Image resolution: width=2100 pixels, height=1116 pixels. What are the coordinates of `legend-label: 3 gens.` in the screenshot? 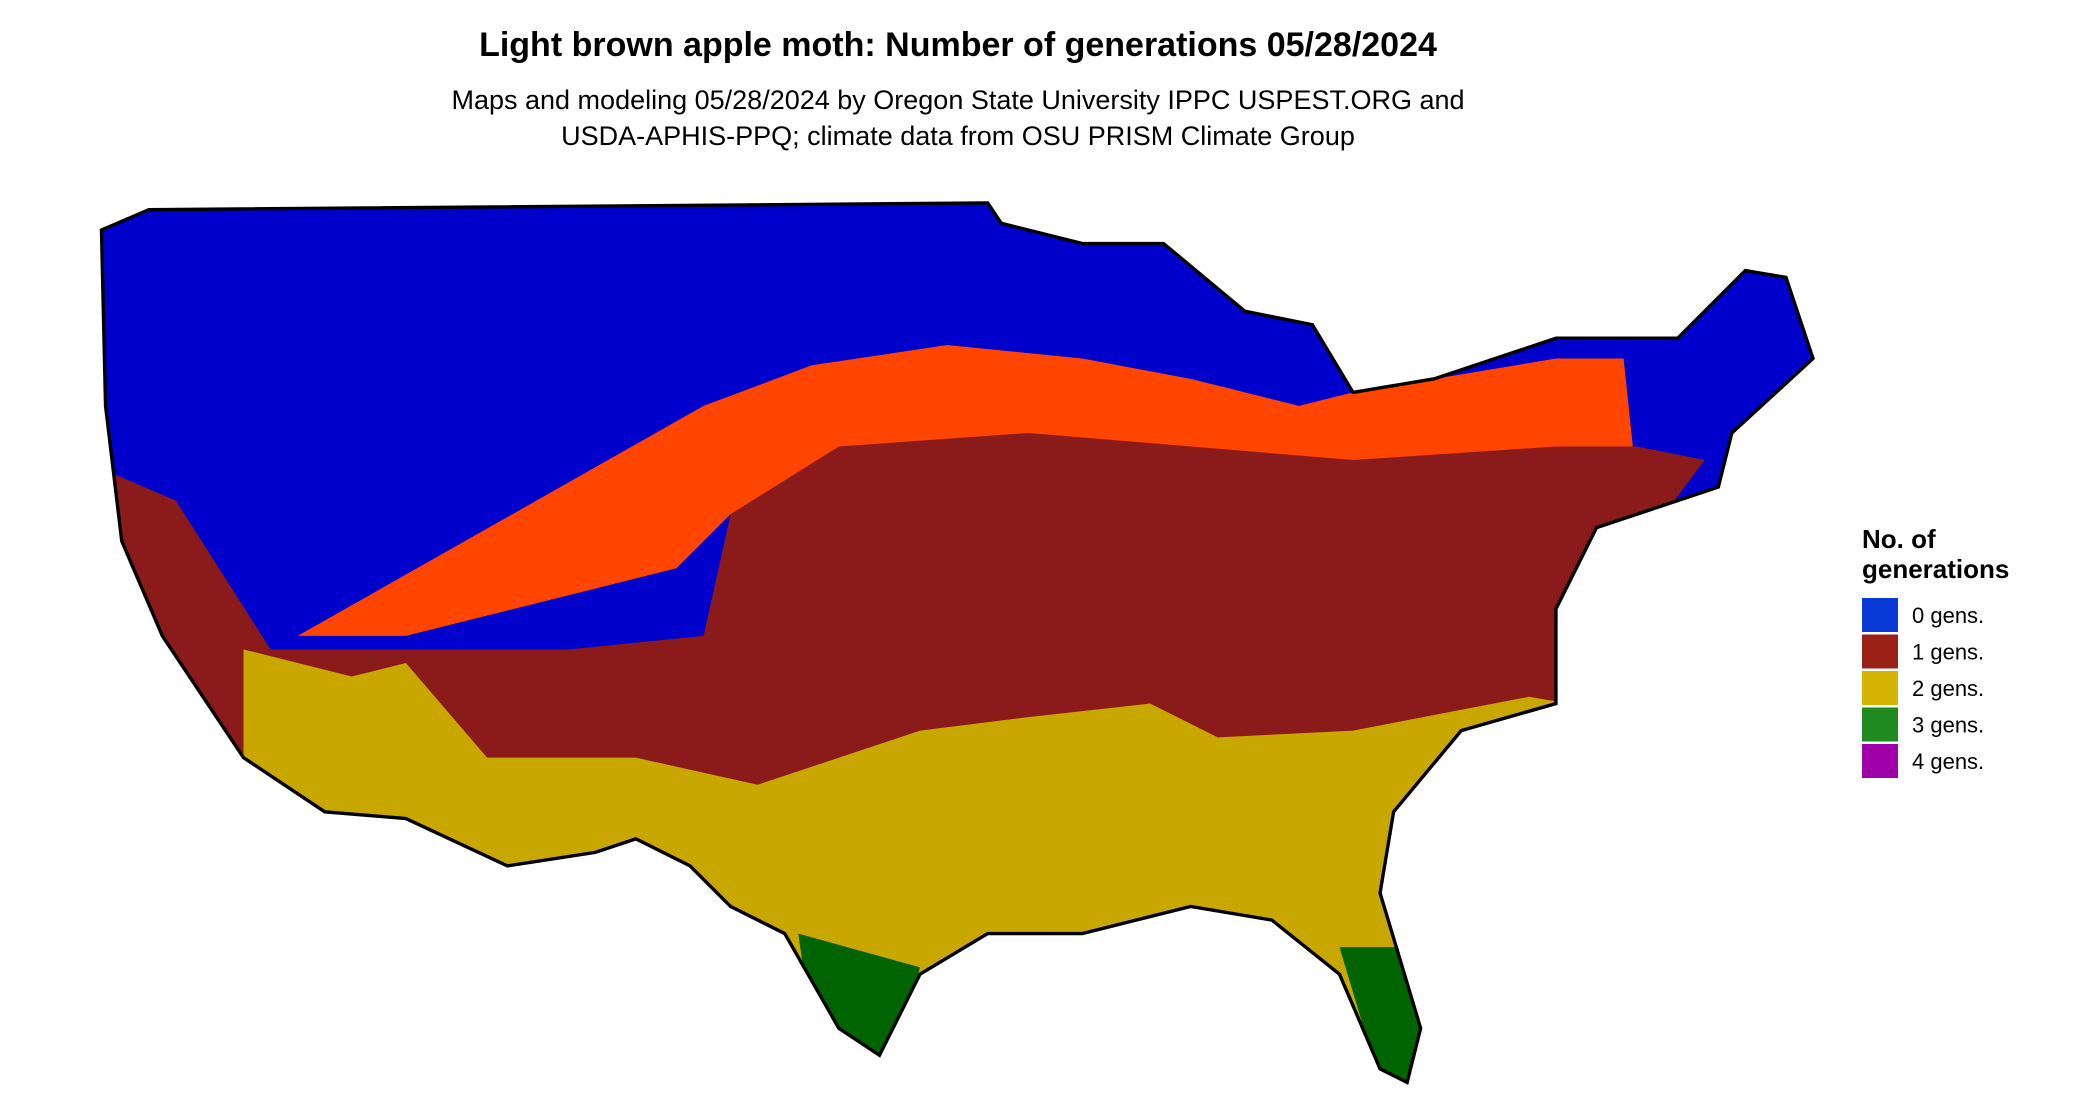 It's located at (1948, 724).